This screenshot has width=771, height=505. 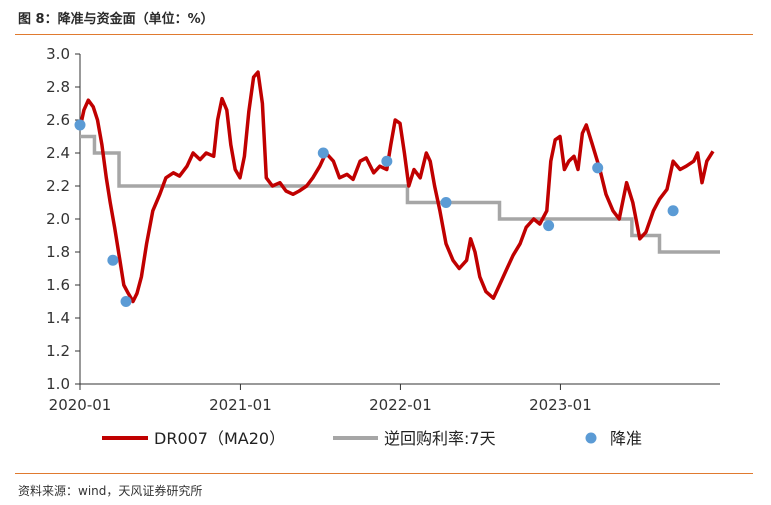 I want to click on y-tick-label: 2.4, so click(x=58, y=153).